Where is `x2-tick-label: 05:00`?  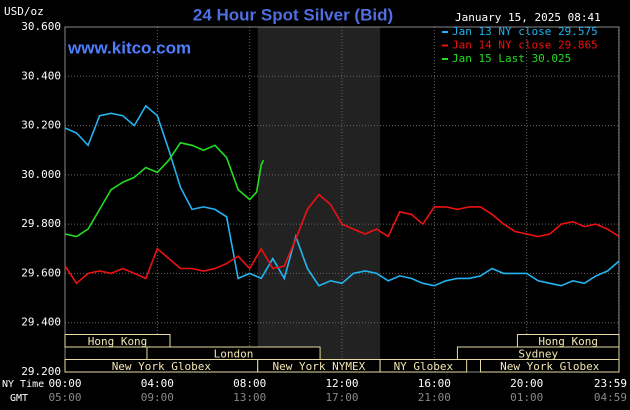 x2-tick-label: 05:00 is located at coordinates (64, 397).